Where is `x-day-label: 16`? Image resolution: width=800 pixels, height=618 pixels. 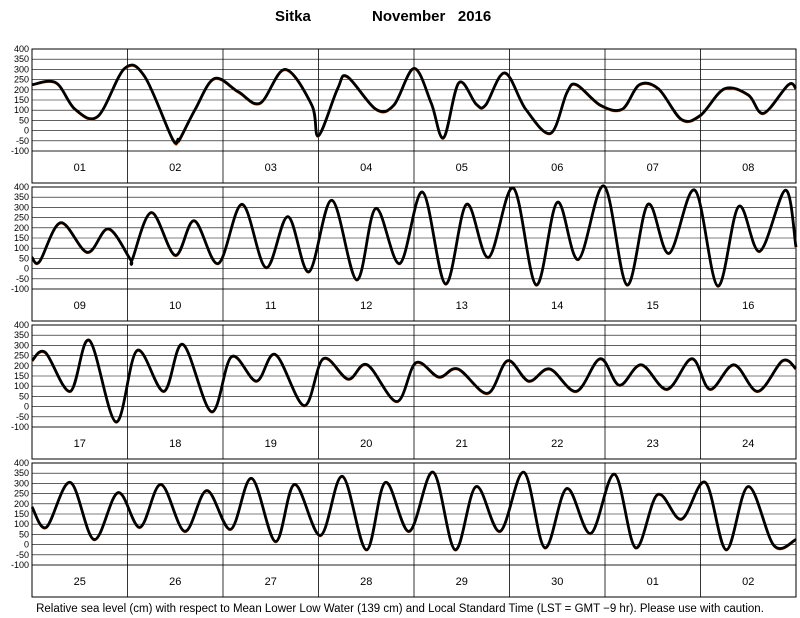 x-day-label: 16 is located at coordinates (748, 306).